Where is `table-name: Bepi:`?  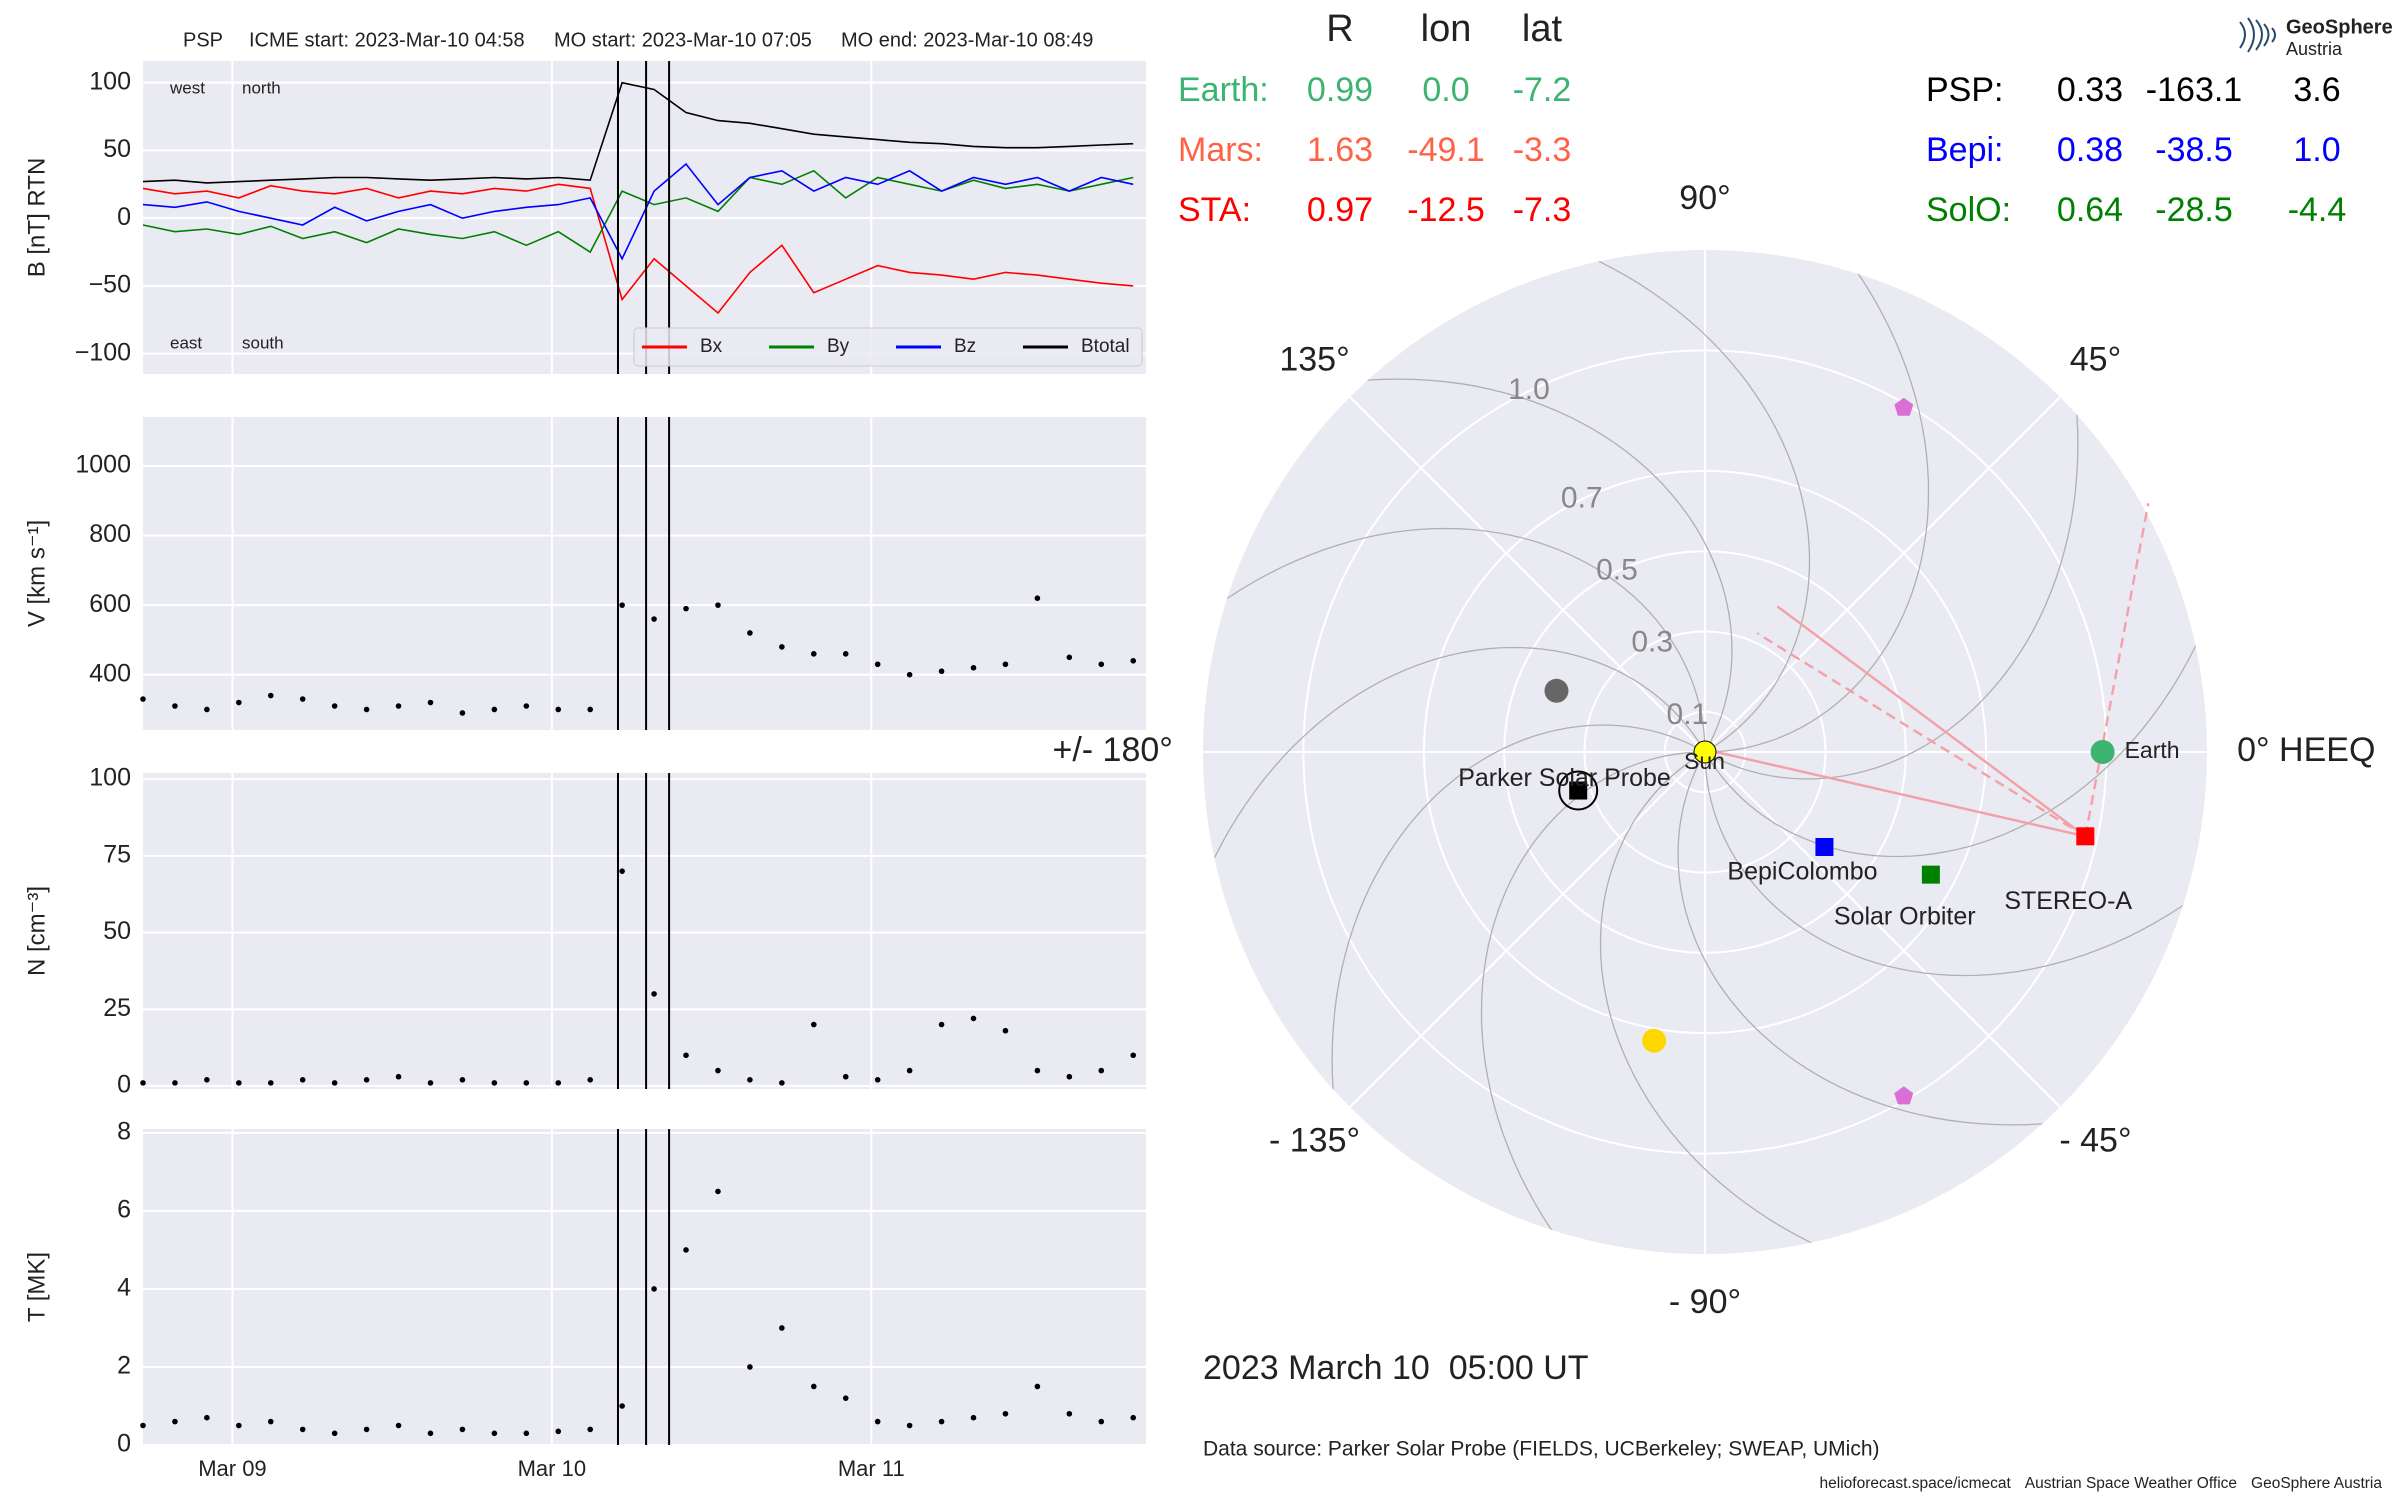
table-name: Bepi: is located at coordinates (1965, 150).